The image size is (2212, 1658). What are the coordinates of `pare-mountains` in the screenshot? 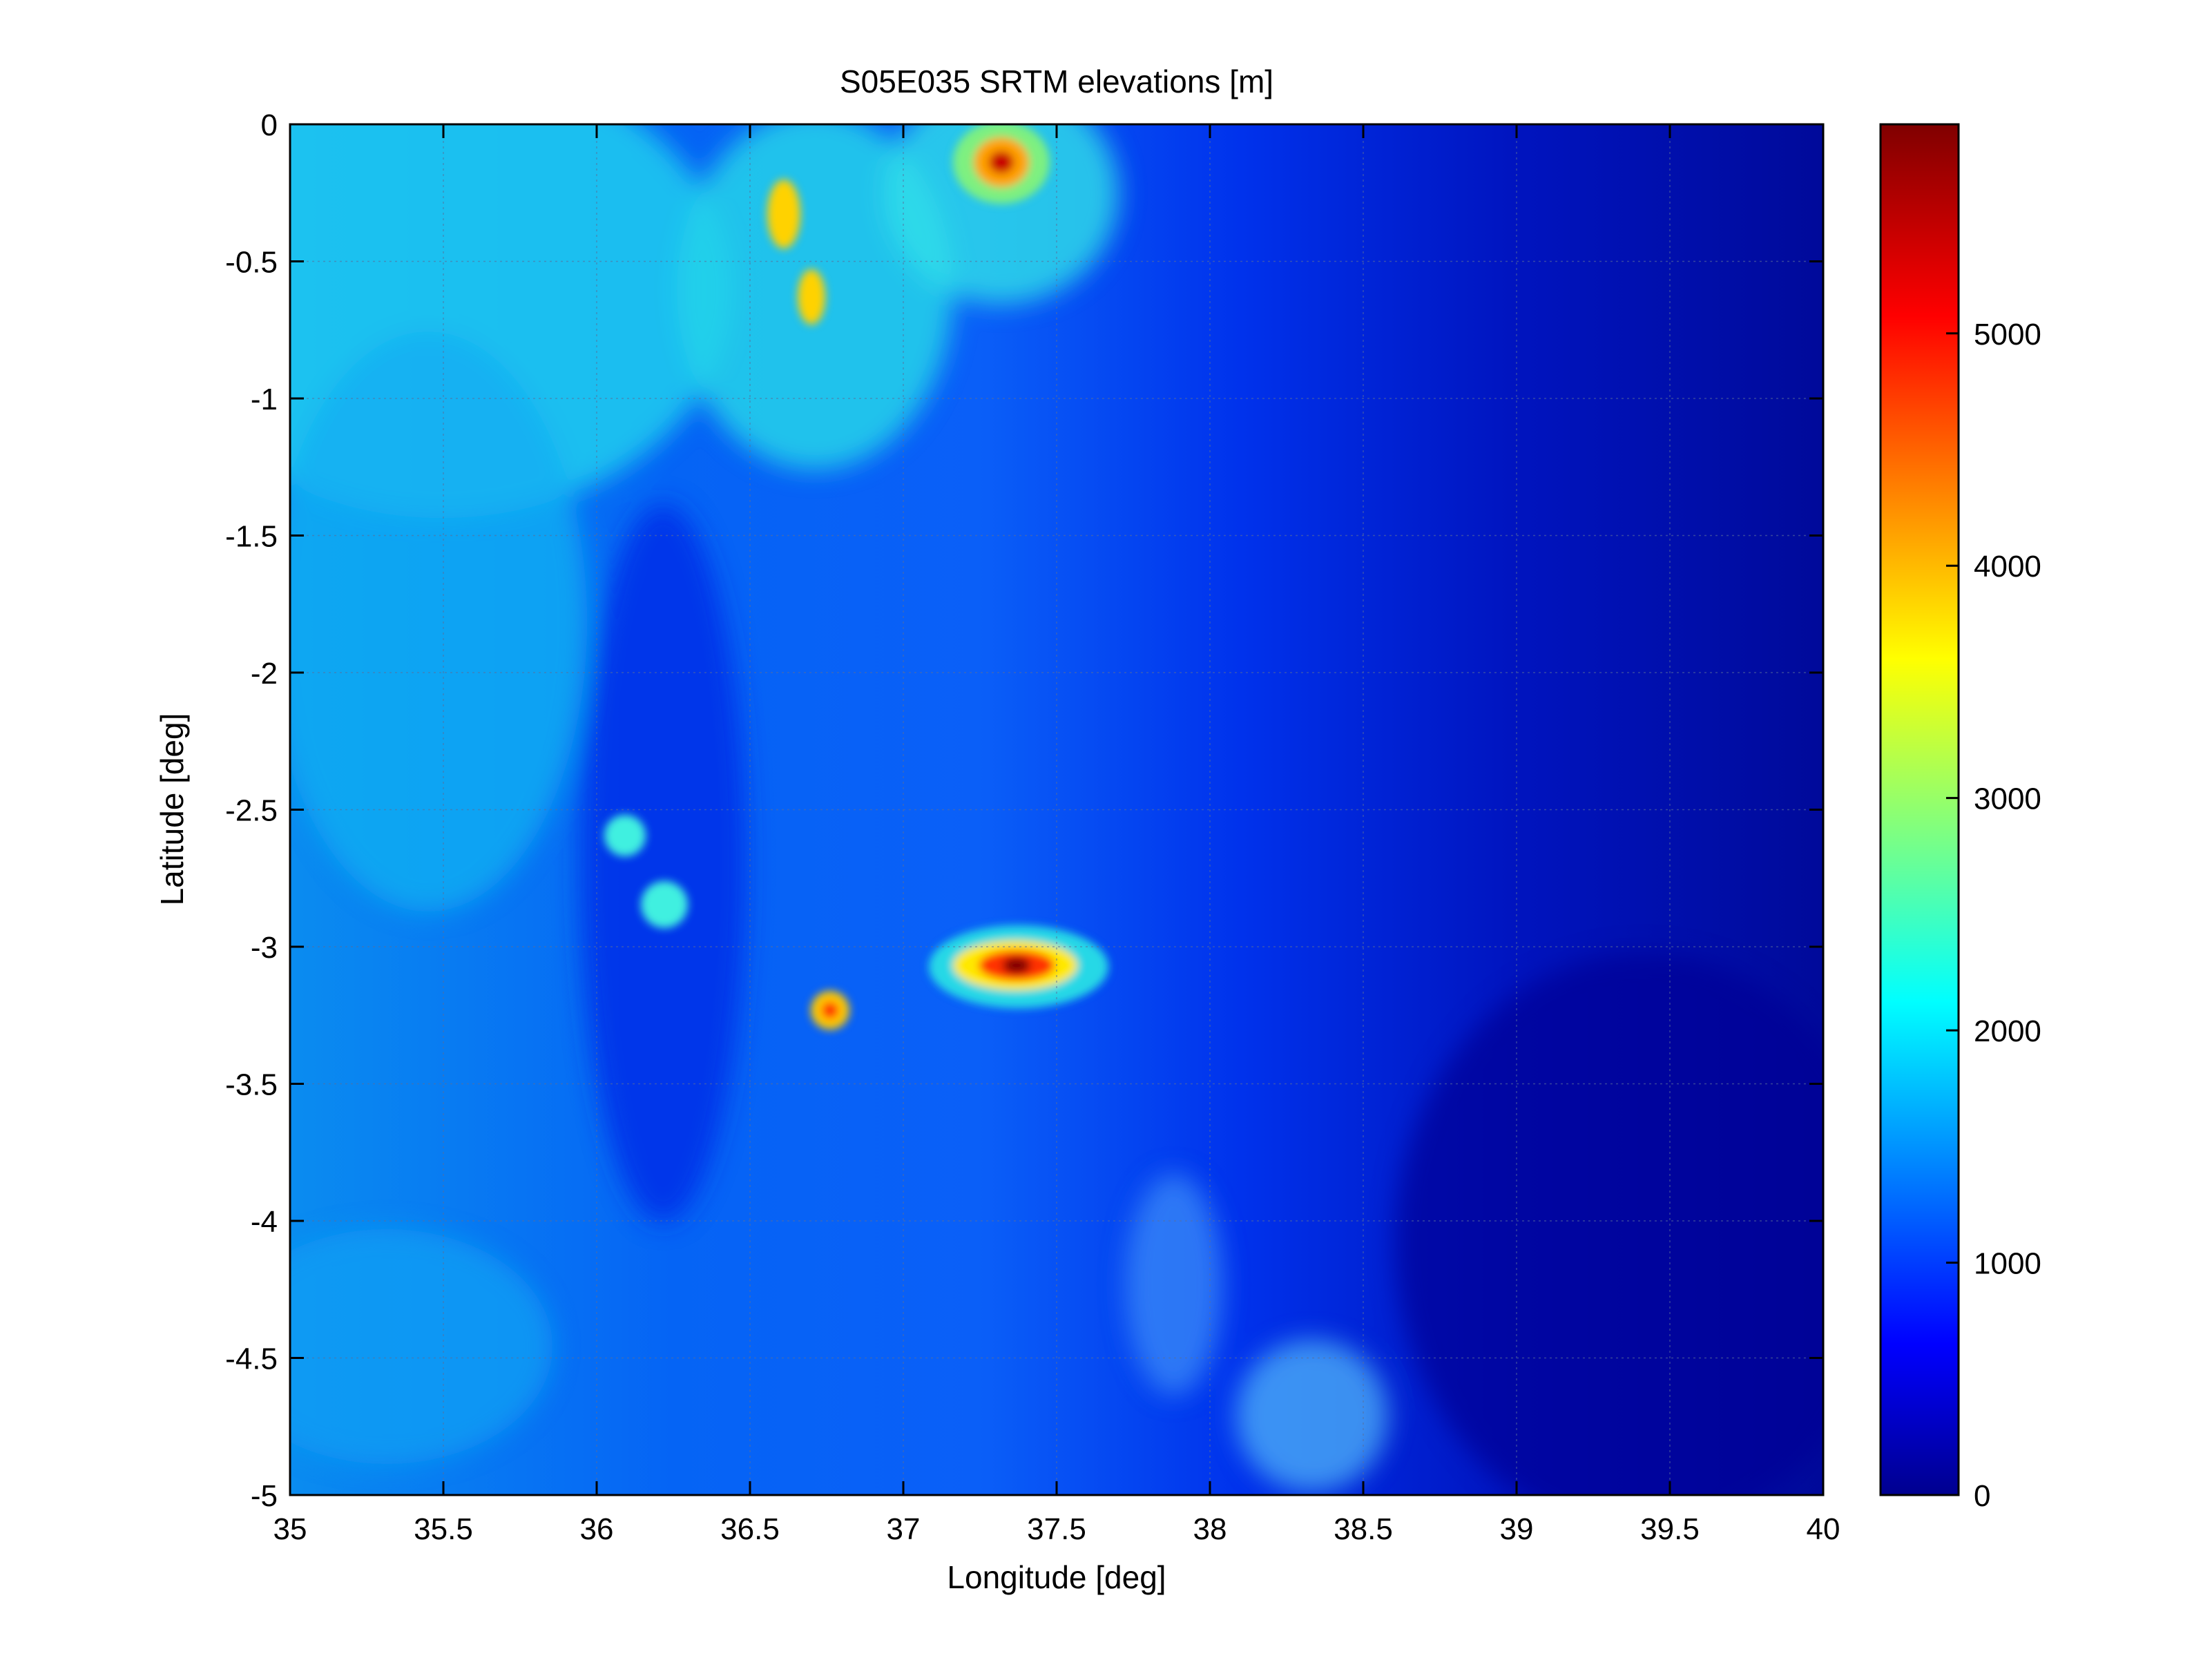 It's located at (1174, 1284).